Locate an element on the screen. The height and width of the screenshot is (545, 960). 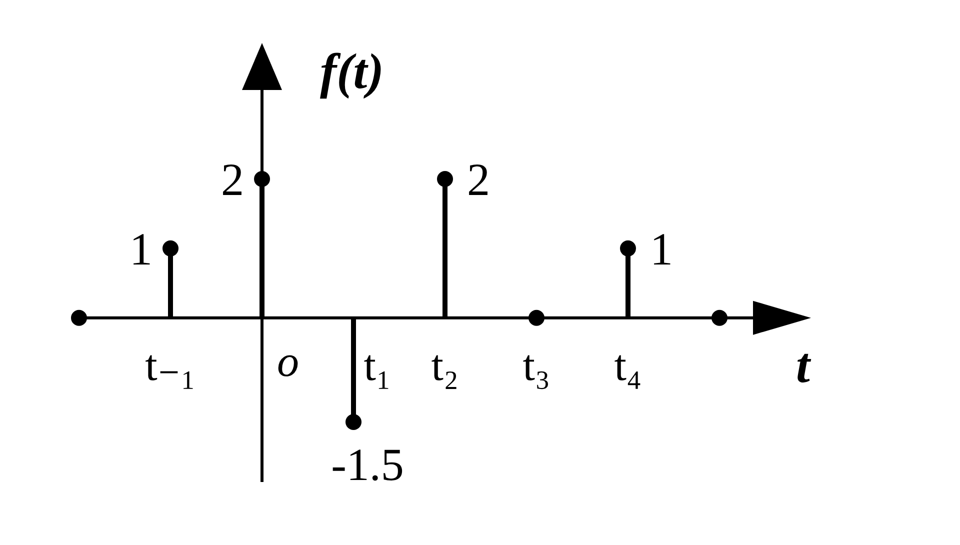
x-tick-label: t₃ is located at coordinates (536, 365).